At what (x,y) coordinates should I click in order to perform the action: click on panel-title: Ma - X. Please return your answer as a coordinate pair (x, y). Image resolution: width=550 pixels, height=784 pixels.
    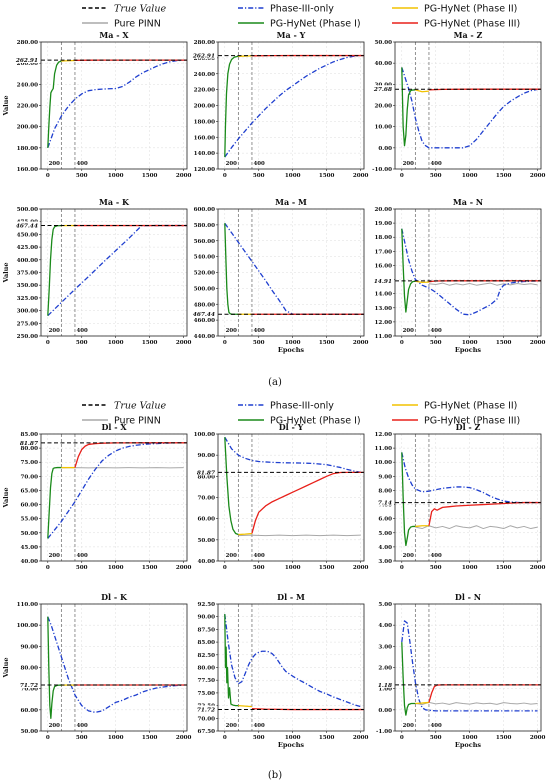
    Looking at the image, I should click on (114, 35).